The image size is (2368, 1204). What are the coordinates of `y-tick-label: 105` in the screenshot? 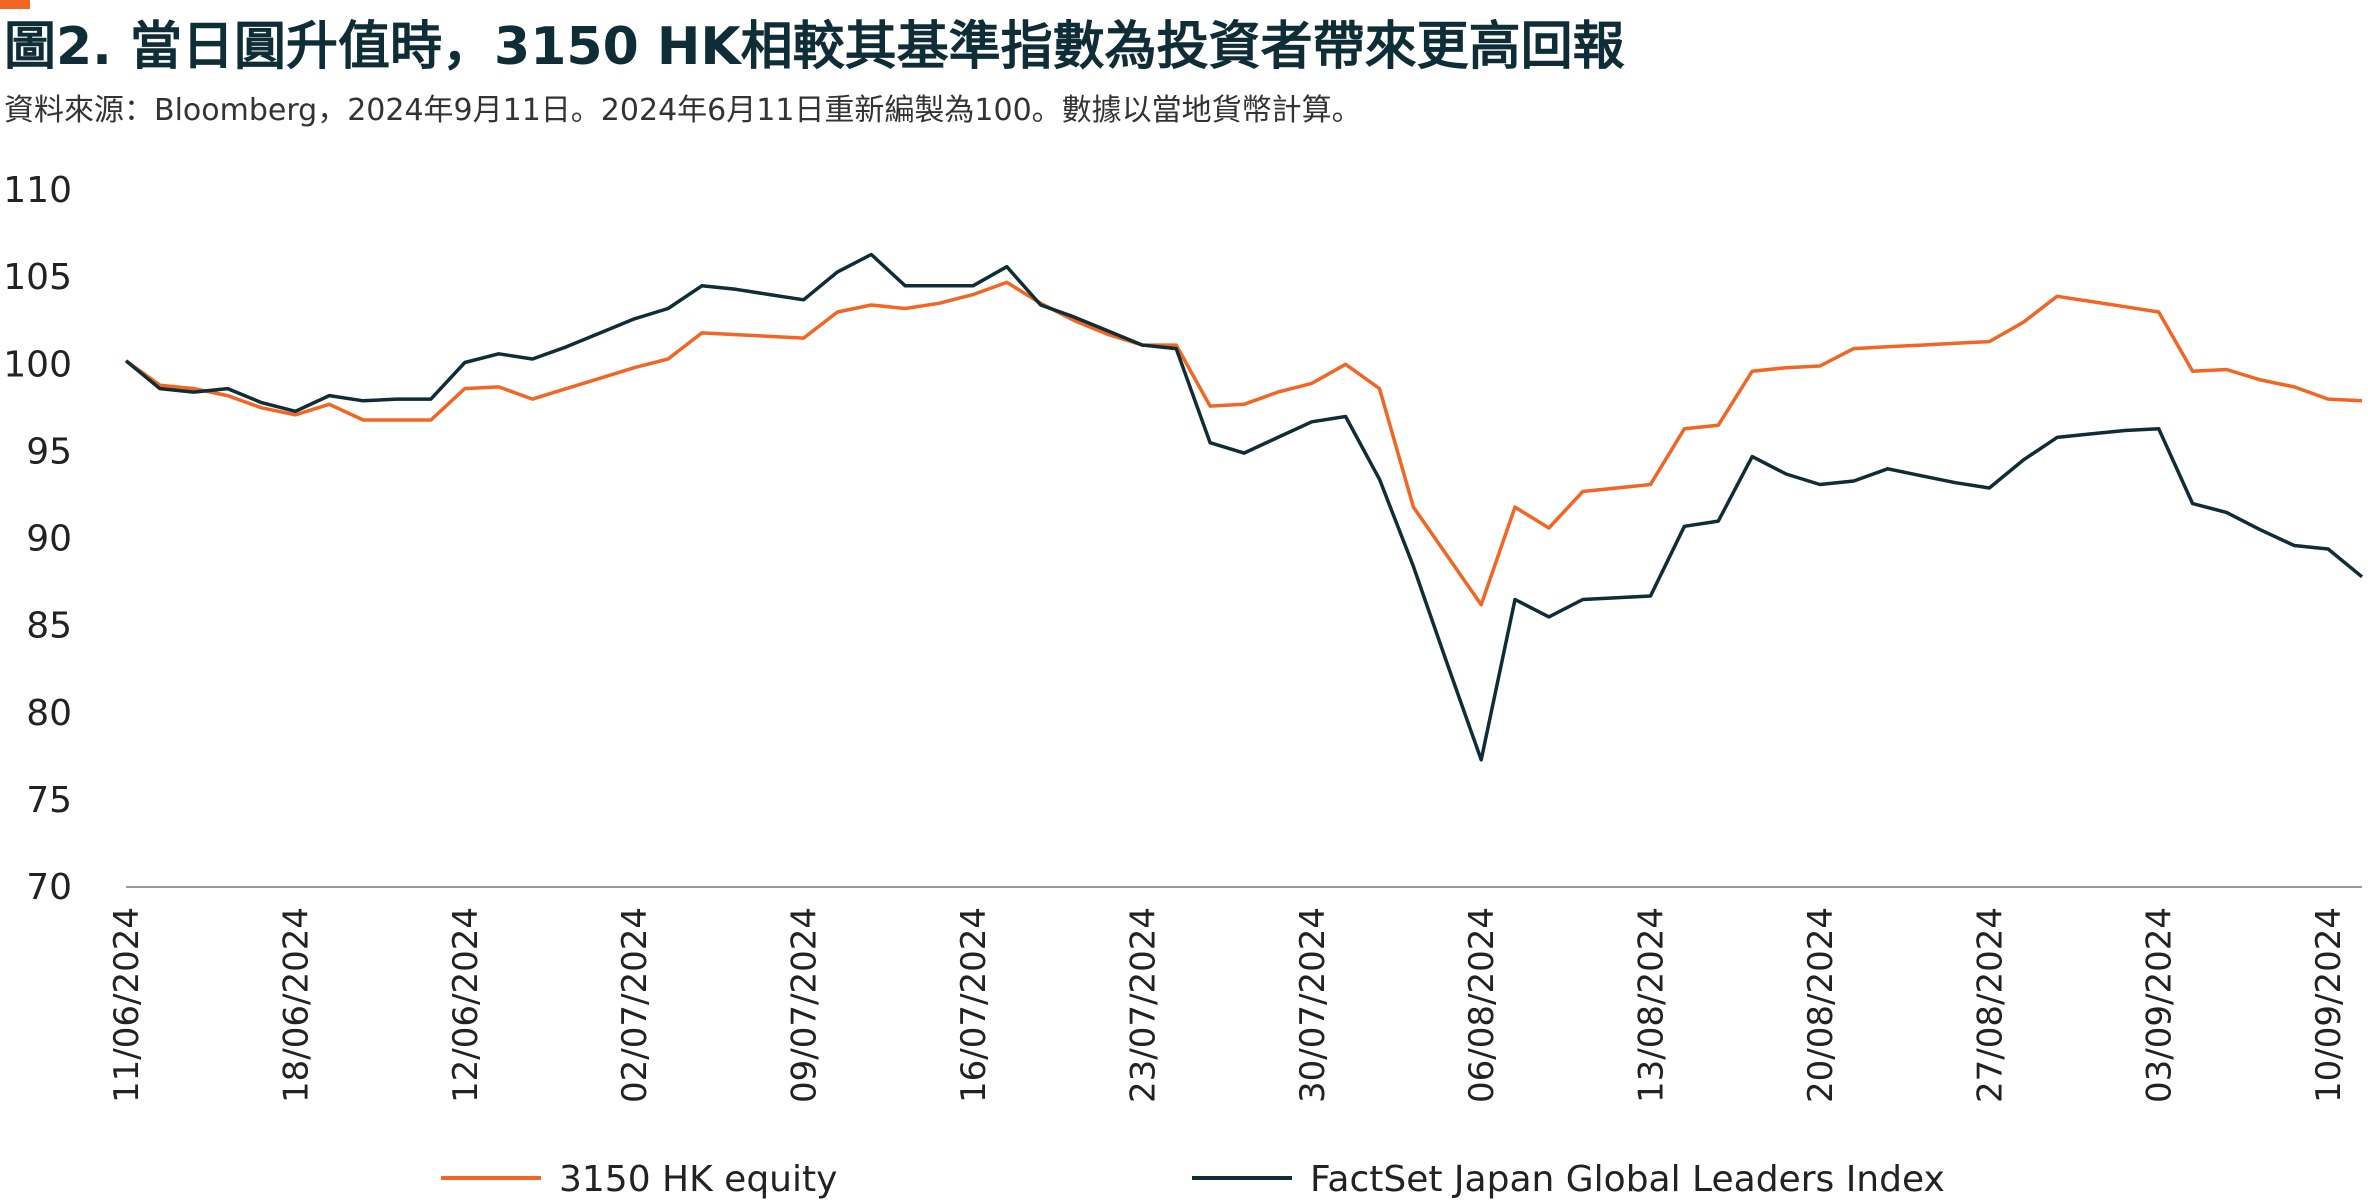 It's located at (37, 277).